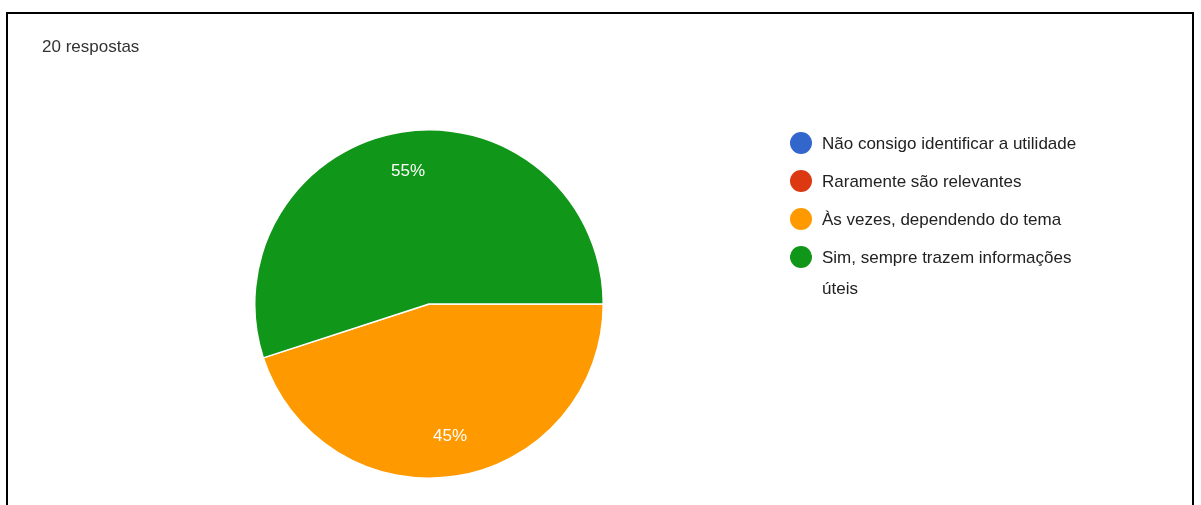 This screenshot has width=1201, height=505. I want to click on legend-label: Não consigo identificar a utilidade, so click(950, 144).